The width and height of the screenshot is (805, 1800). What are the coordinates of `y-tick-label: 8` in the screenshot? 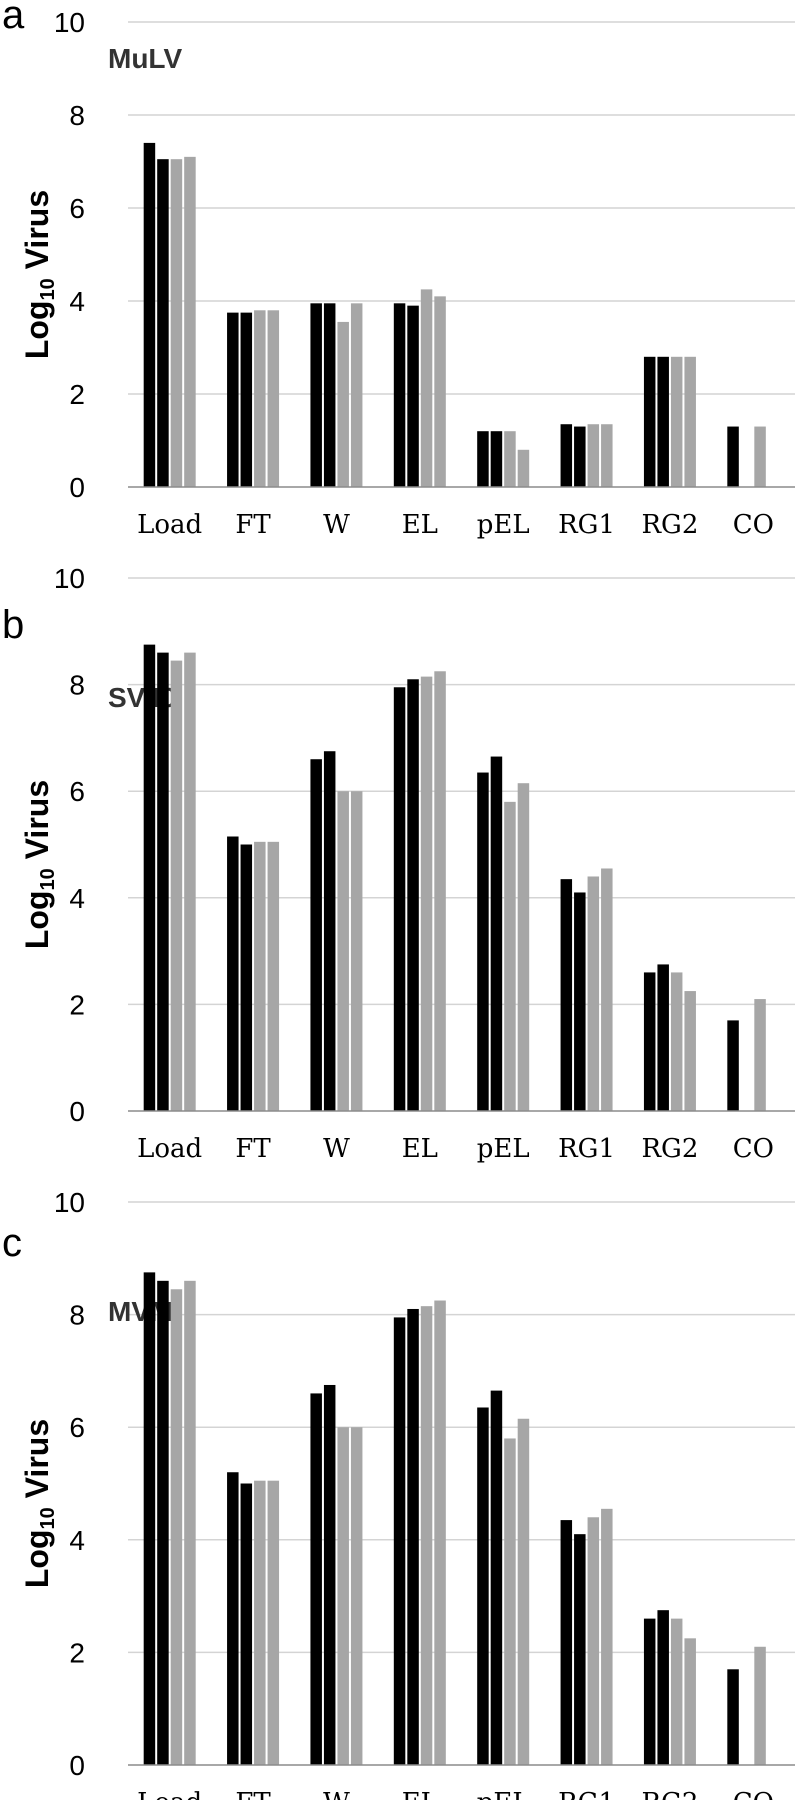 It's located at (77, 685).